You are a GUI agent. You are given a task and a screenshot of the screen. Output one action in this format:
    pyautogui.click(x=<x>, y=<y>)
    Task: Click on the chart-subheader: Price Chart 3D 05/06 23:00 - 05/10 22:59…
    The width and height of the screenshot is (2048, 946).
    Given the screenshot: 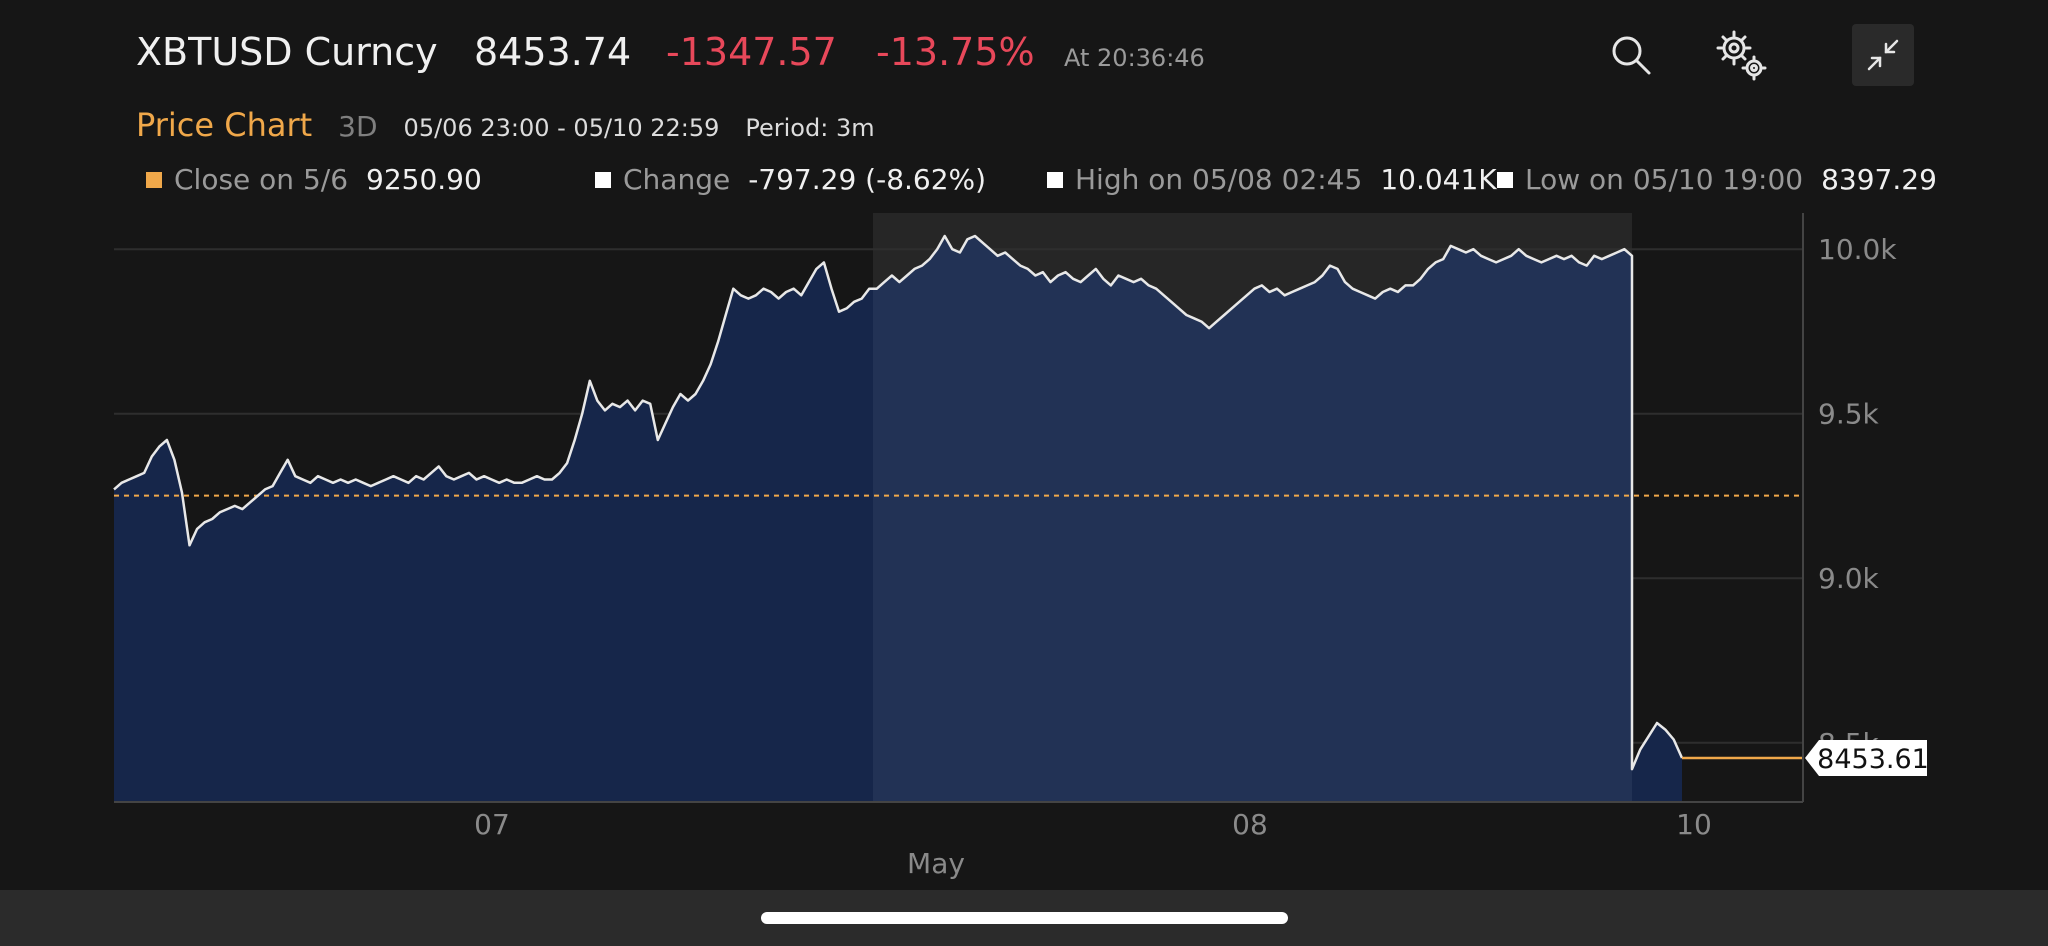 What is the action you would take?
    pyautogui.click(x=505, y=131)
    